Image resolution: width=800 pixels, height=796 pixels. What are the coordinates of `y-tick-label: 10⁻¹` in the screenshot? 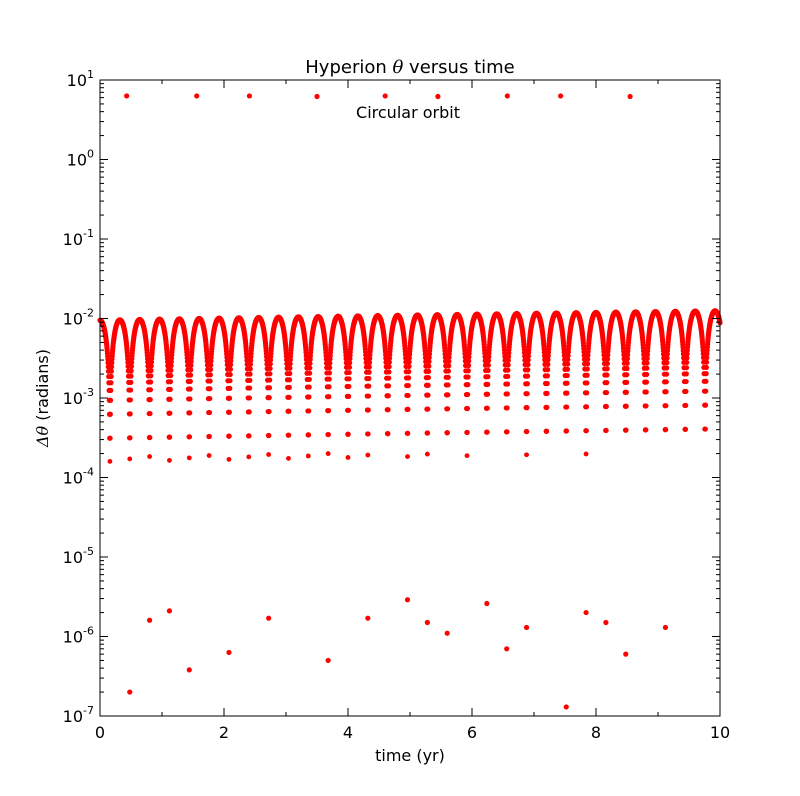 It's located at (78, 238).